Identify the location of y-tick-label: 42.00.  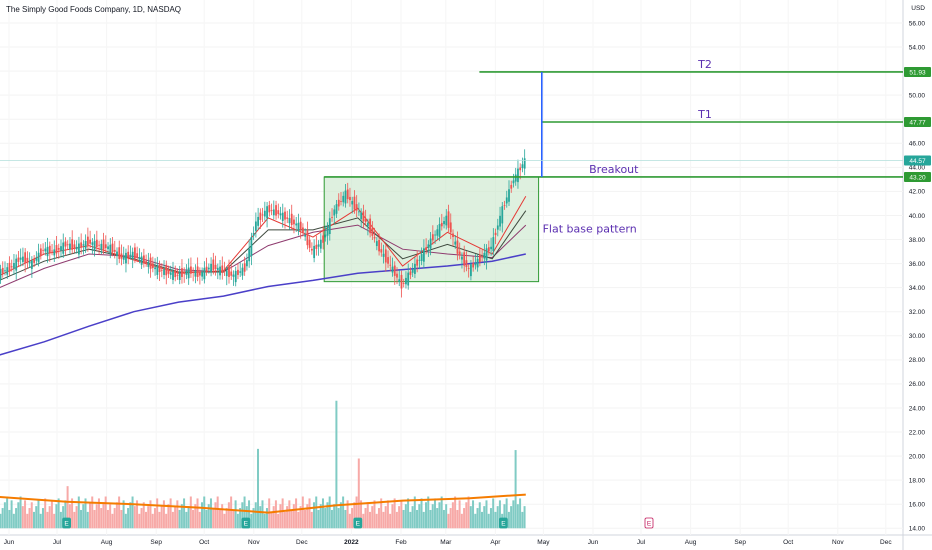
(917, 192).